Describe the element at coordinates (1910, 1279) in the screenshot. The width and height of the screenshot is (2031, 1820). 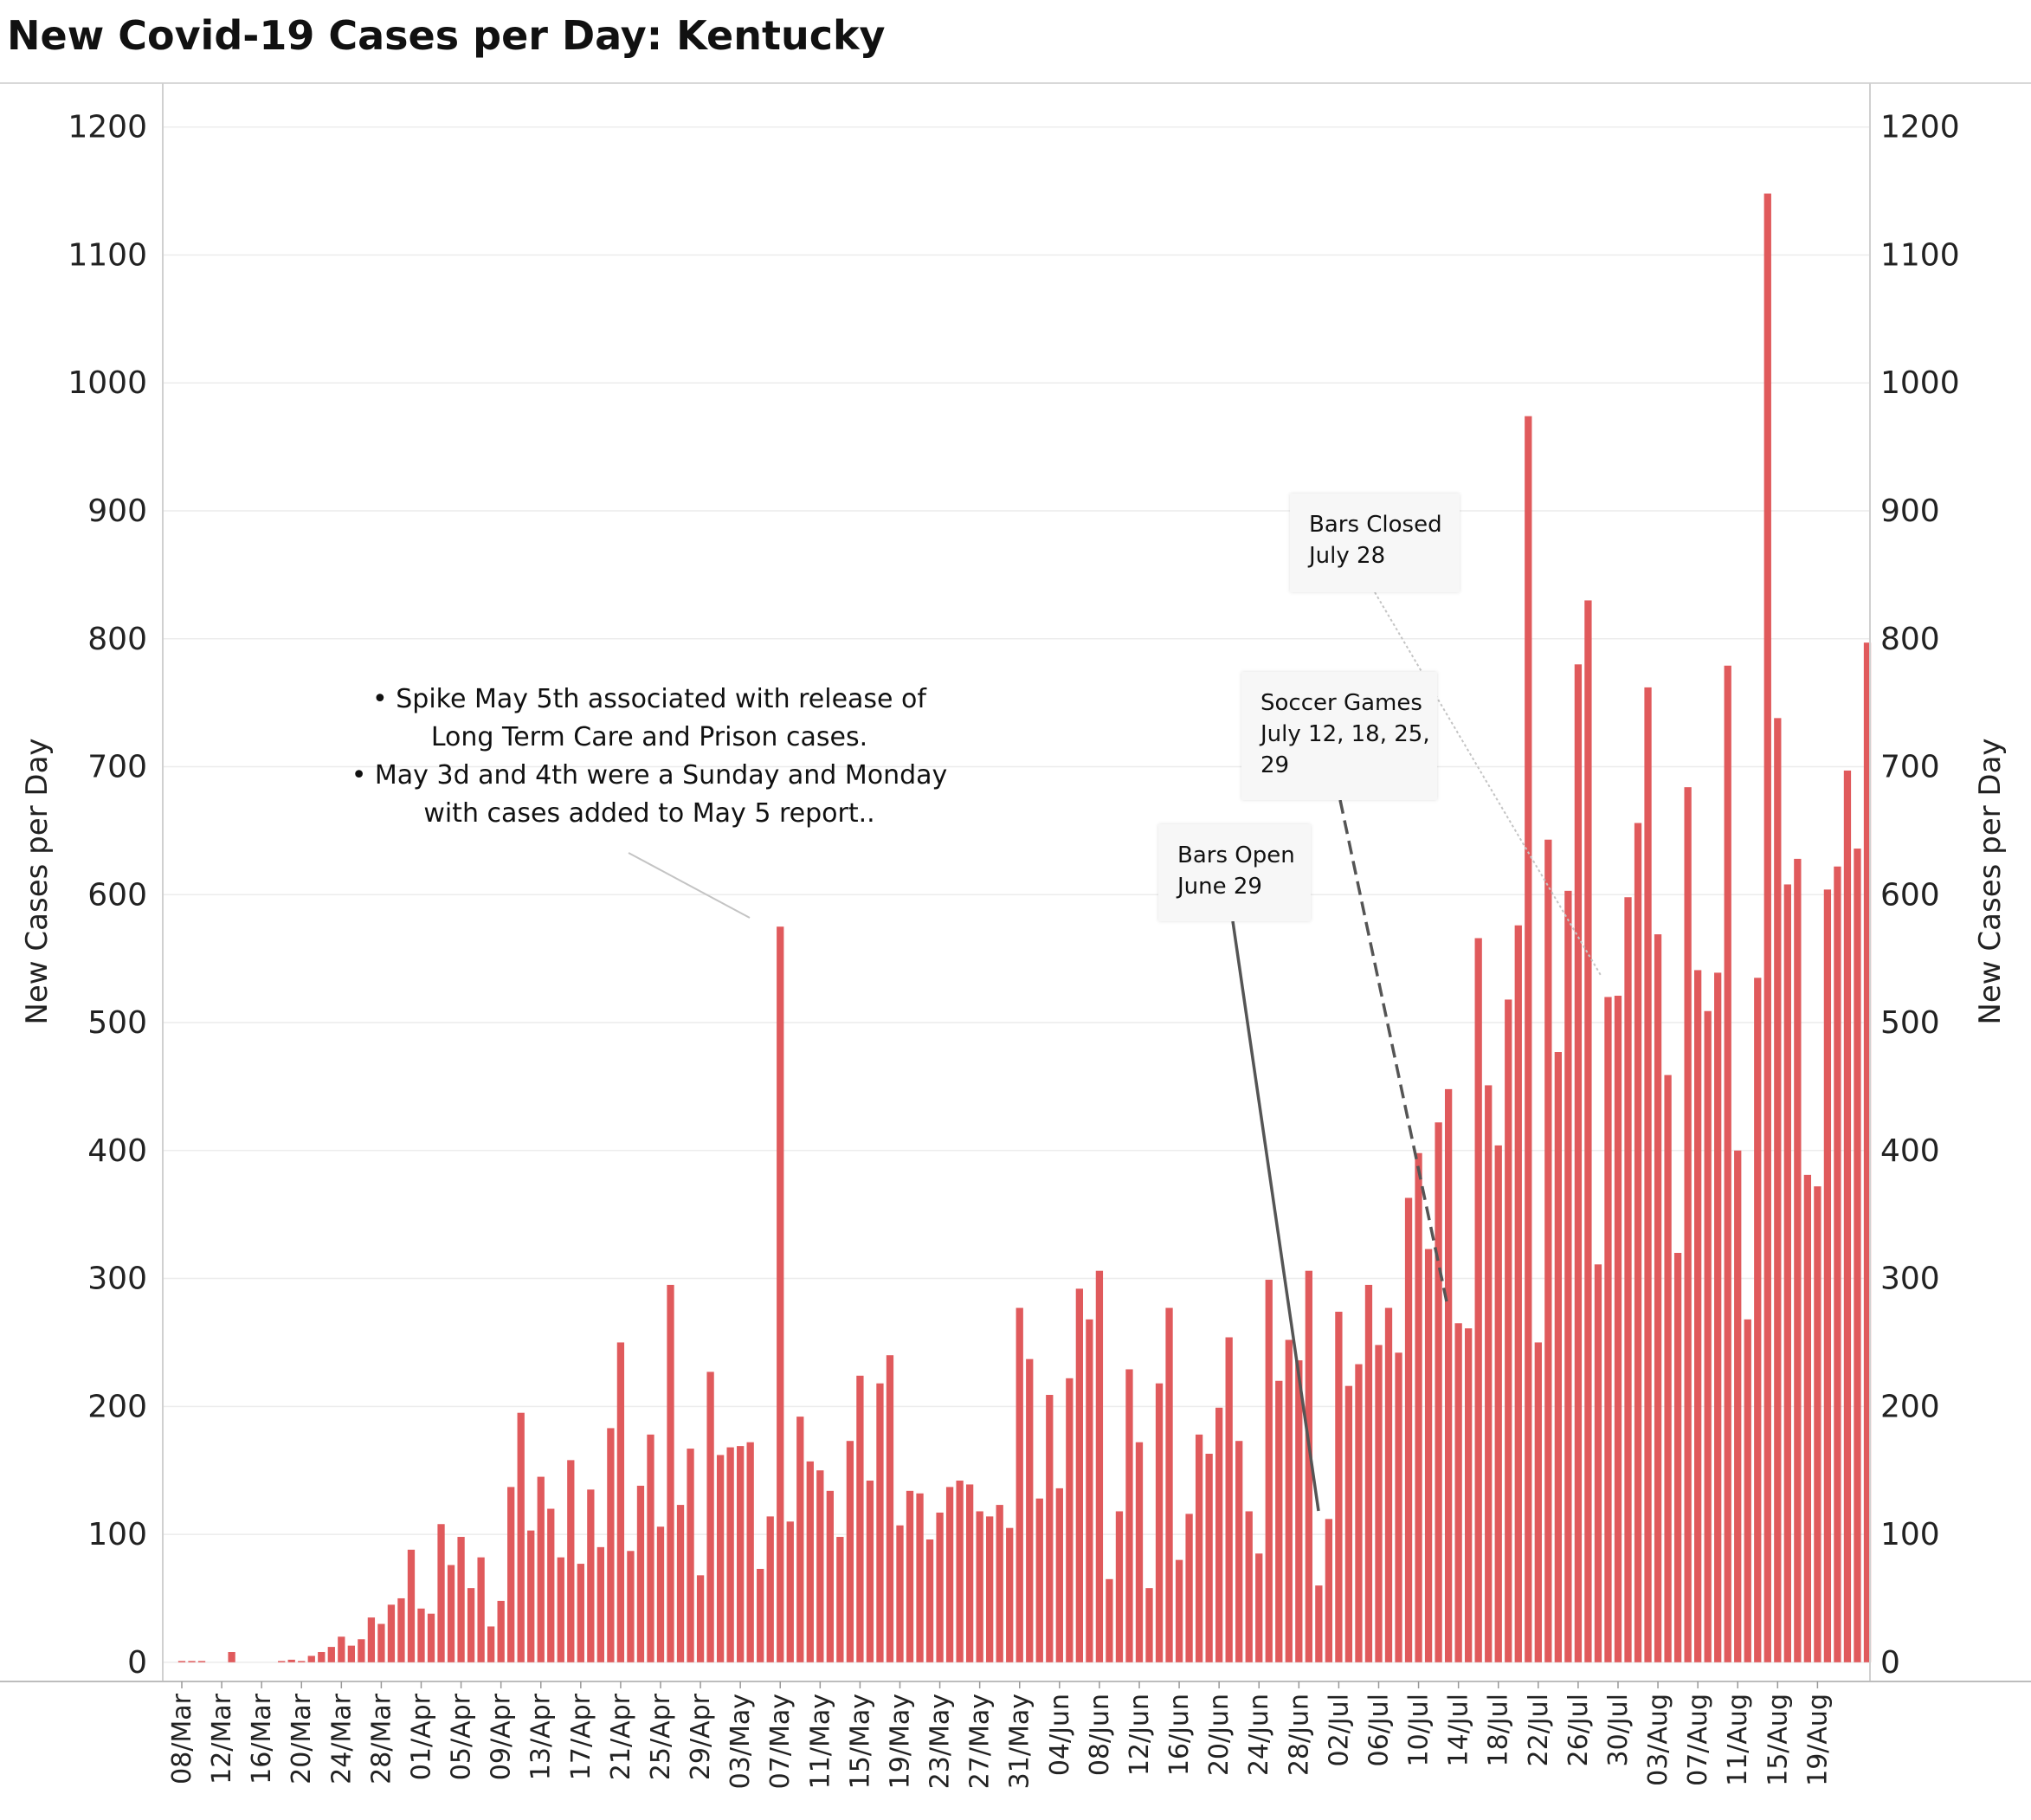
I see `y-tick-label: 300` at that location.